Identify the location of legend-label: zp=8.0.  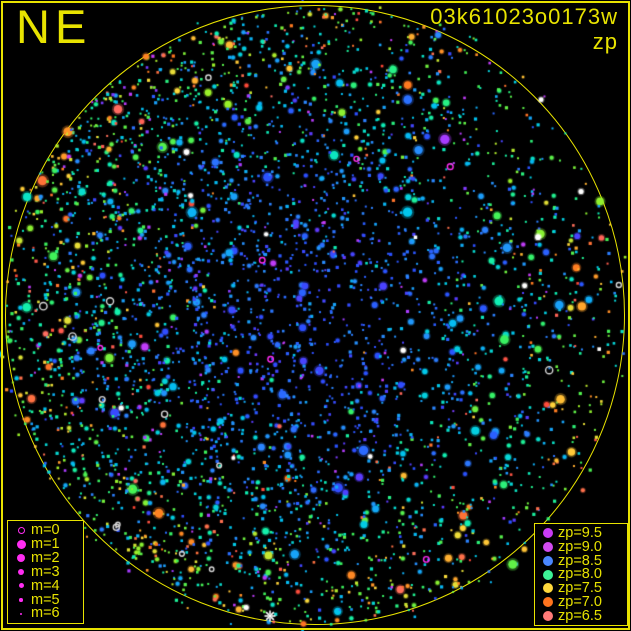
(580, 574).